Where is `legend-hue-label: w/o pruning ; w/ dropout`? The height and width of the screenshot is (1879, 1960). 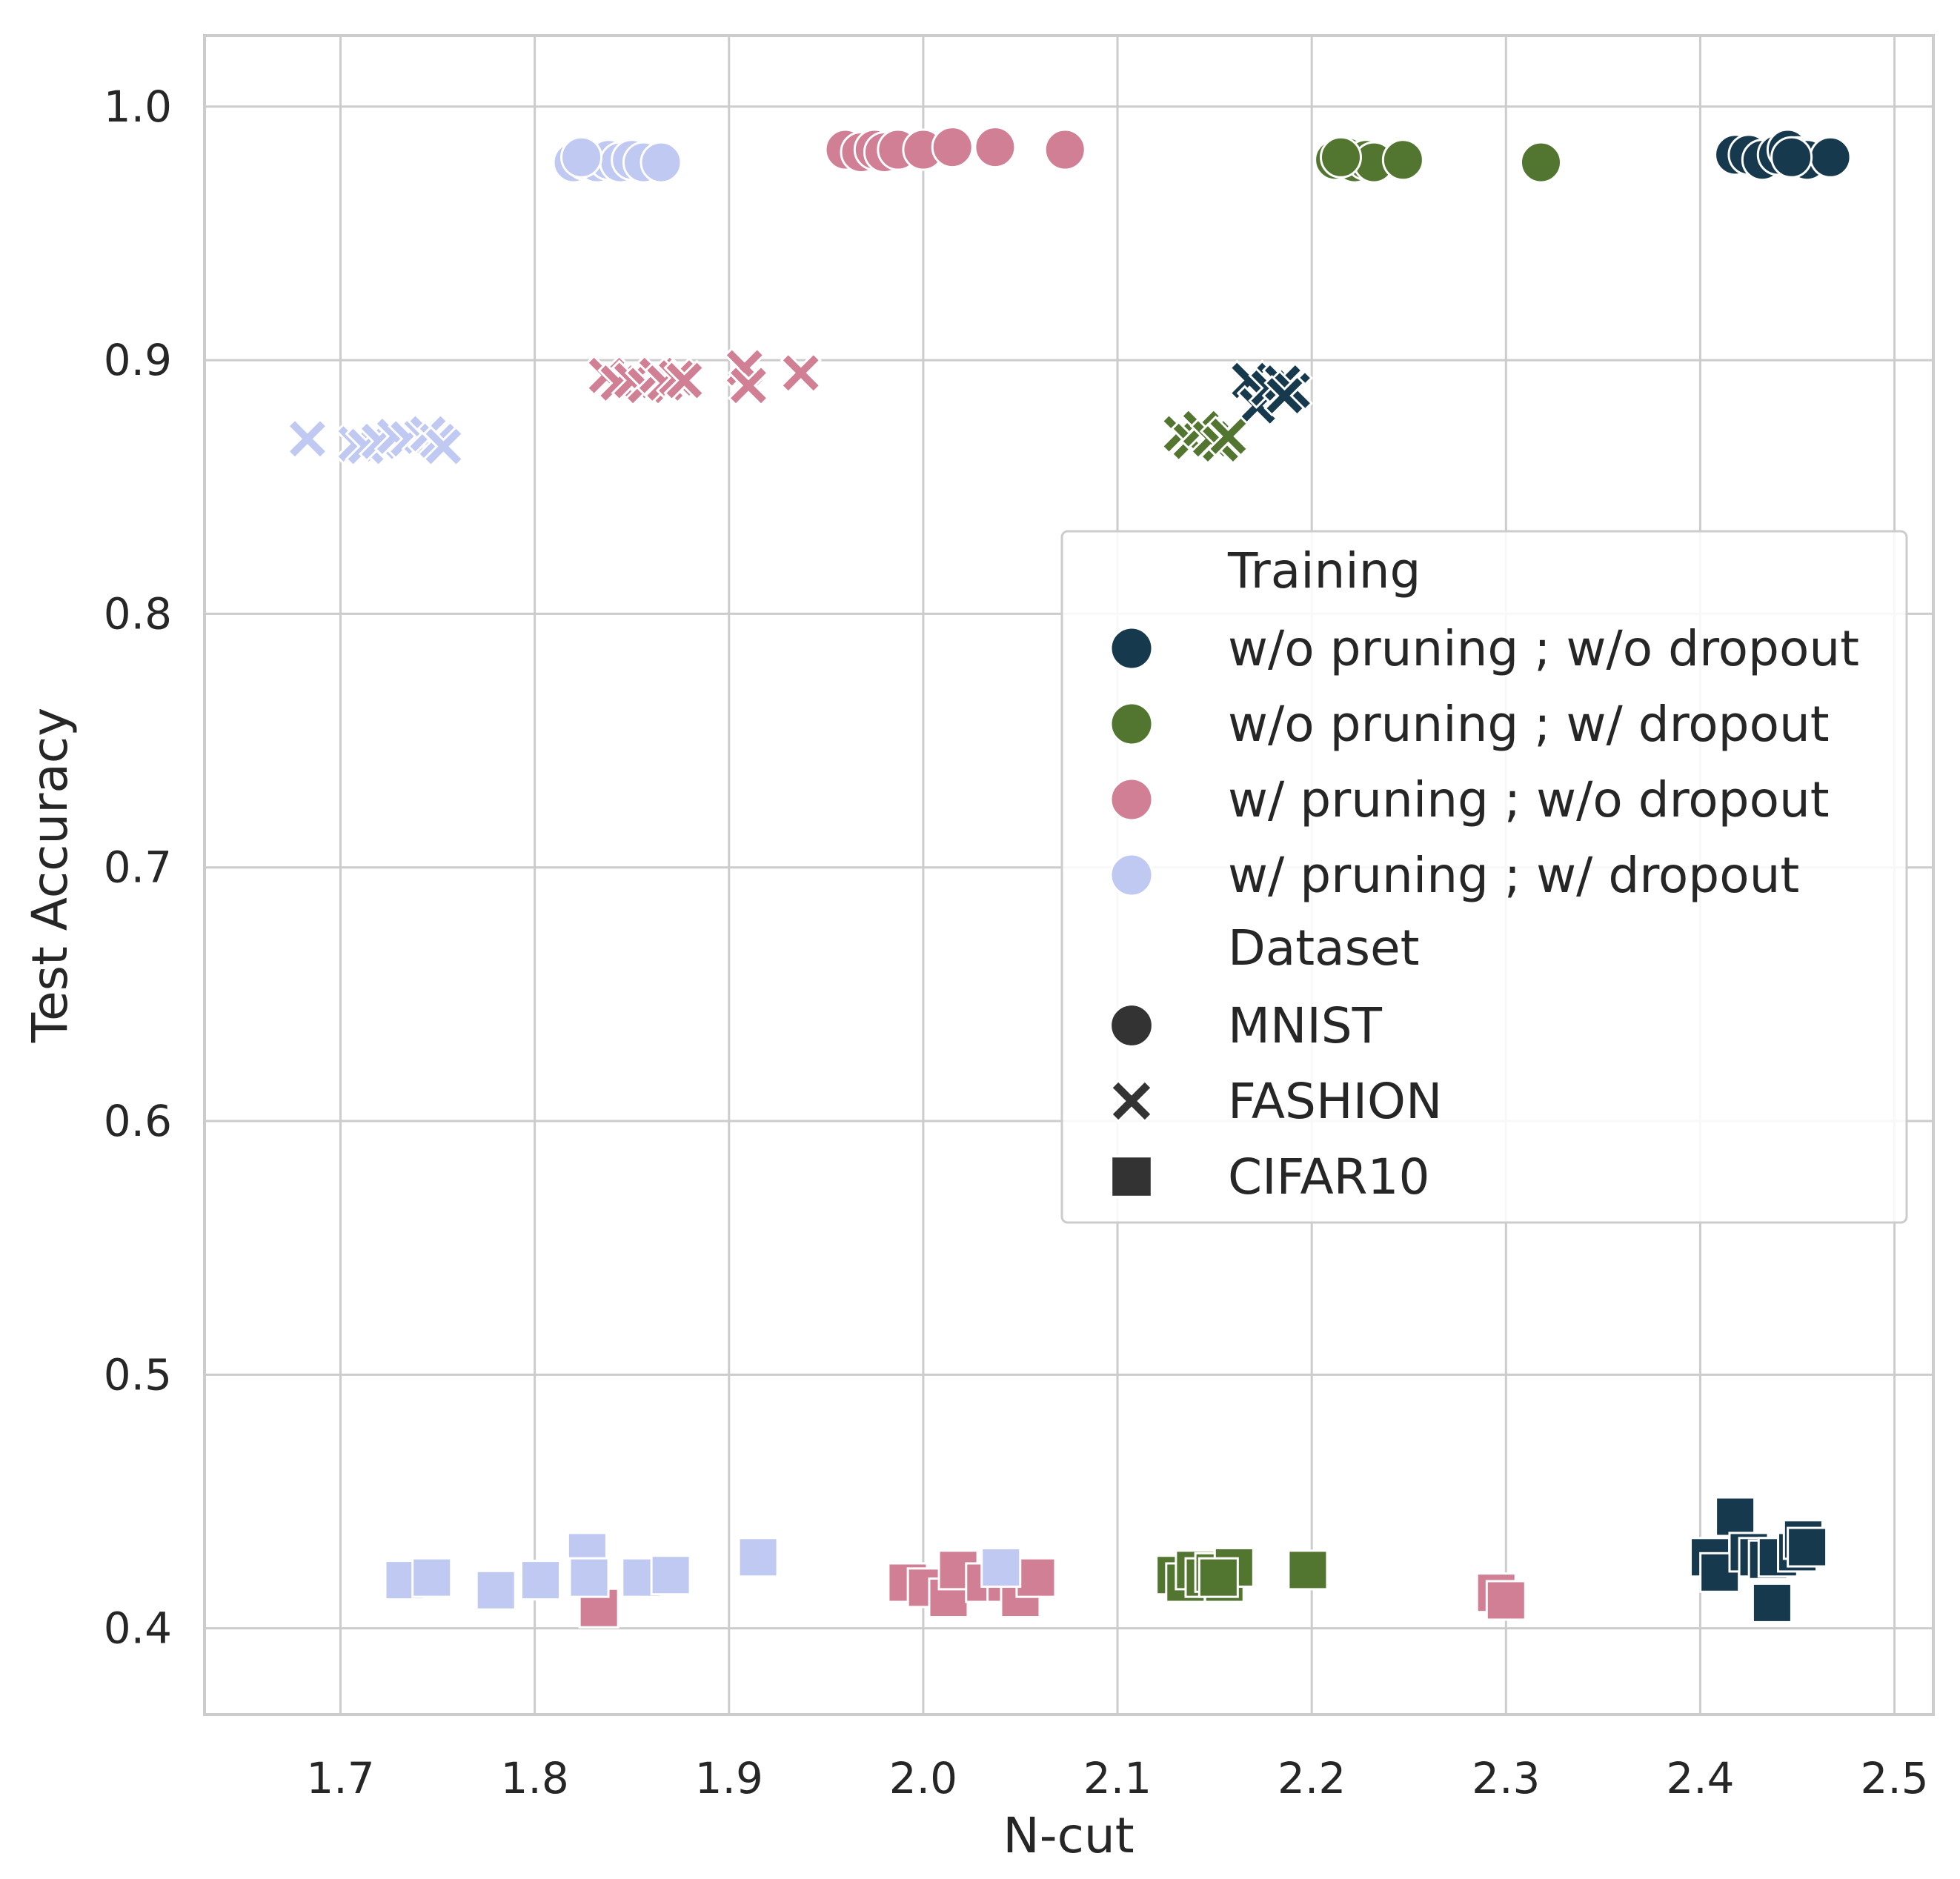
legend-hue-label: w/o pruning ; w/ dropout is located at coordinates (1529, 724).